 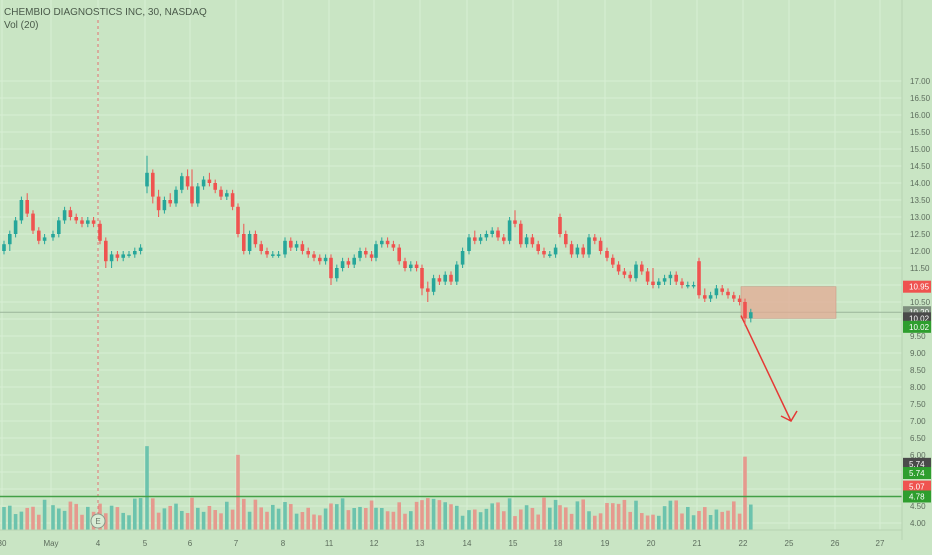 What do you see at coordinates (105, 12) in the screenshot?
I see `symbol-title: CHEMBIO DIAGNOSTICS INC, 30, NASDAQ` at bounding box center [105, 12].